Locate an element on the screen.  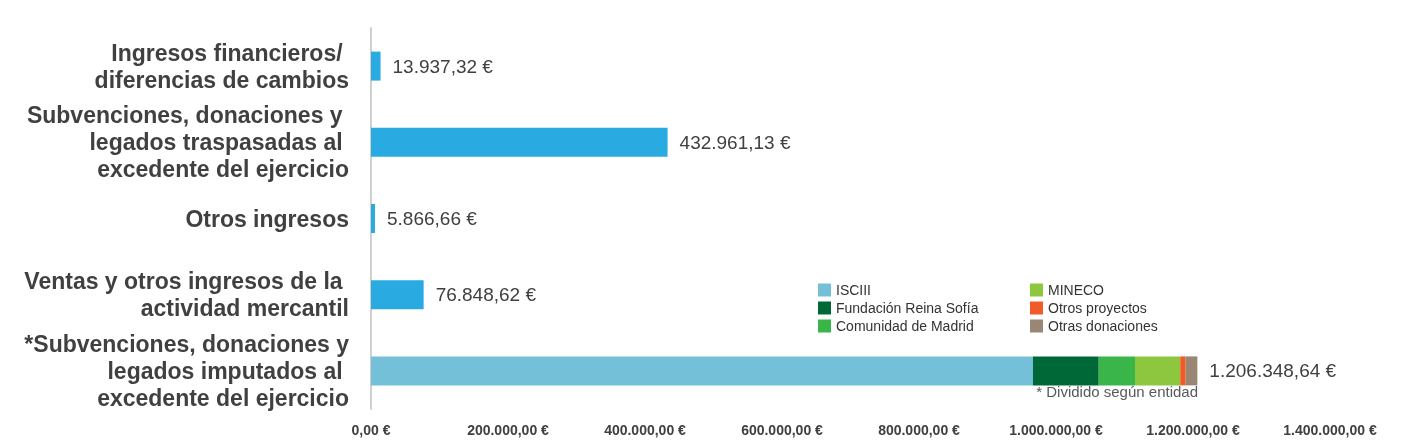
x-tick-label: 0,00 € is located at coordinates (371, 430).